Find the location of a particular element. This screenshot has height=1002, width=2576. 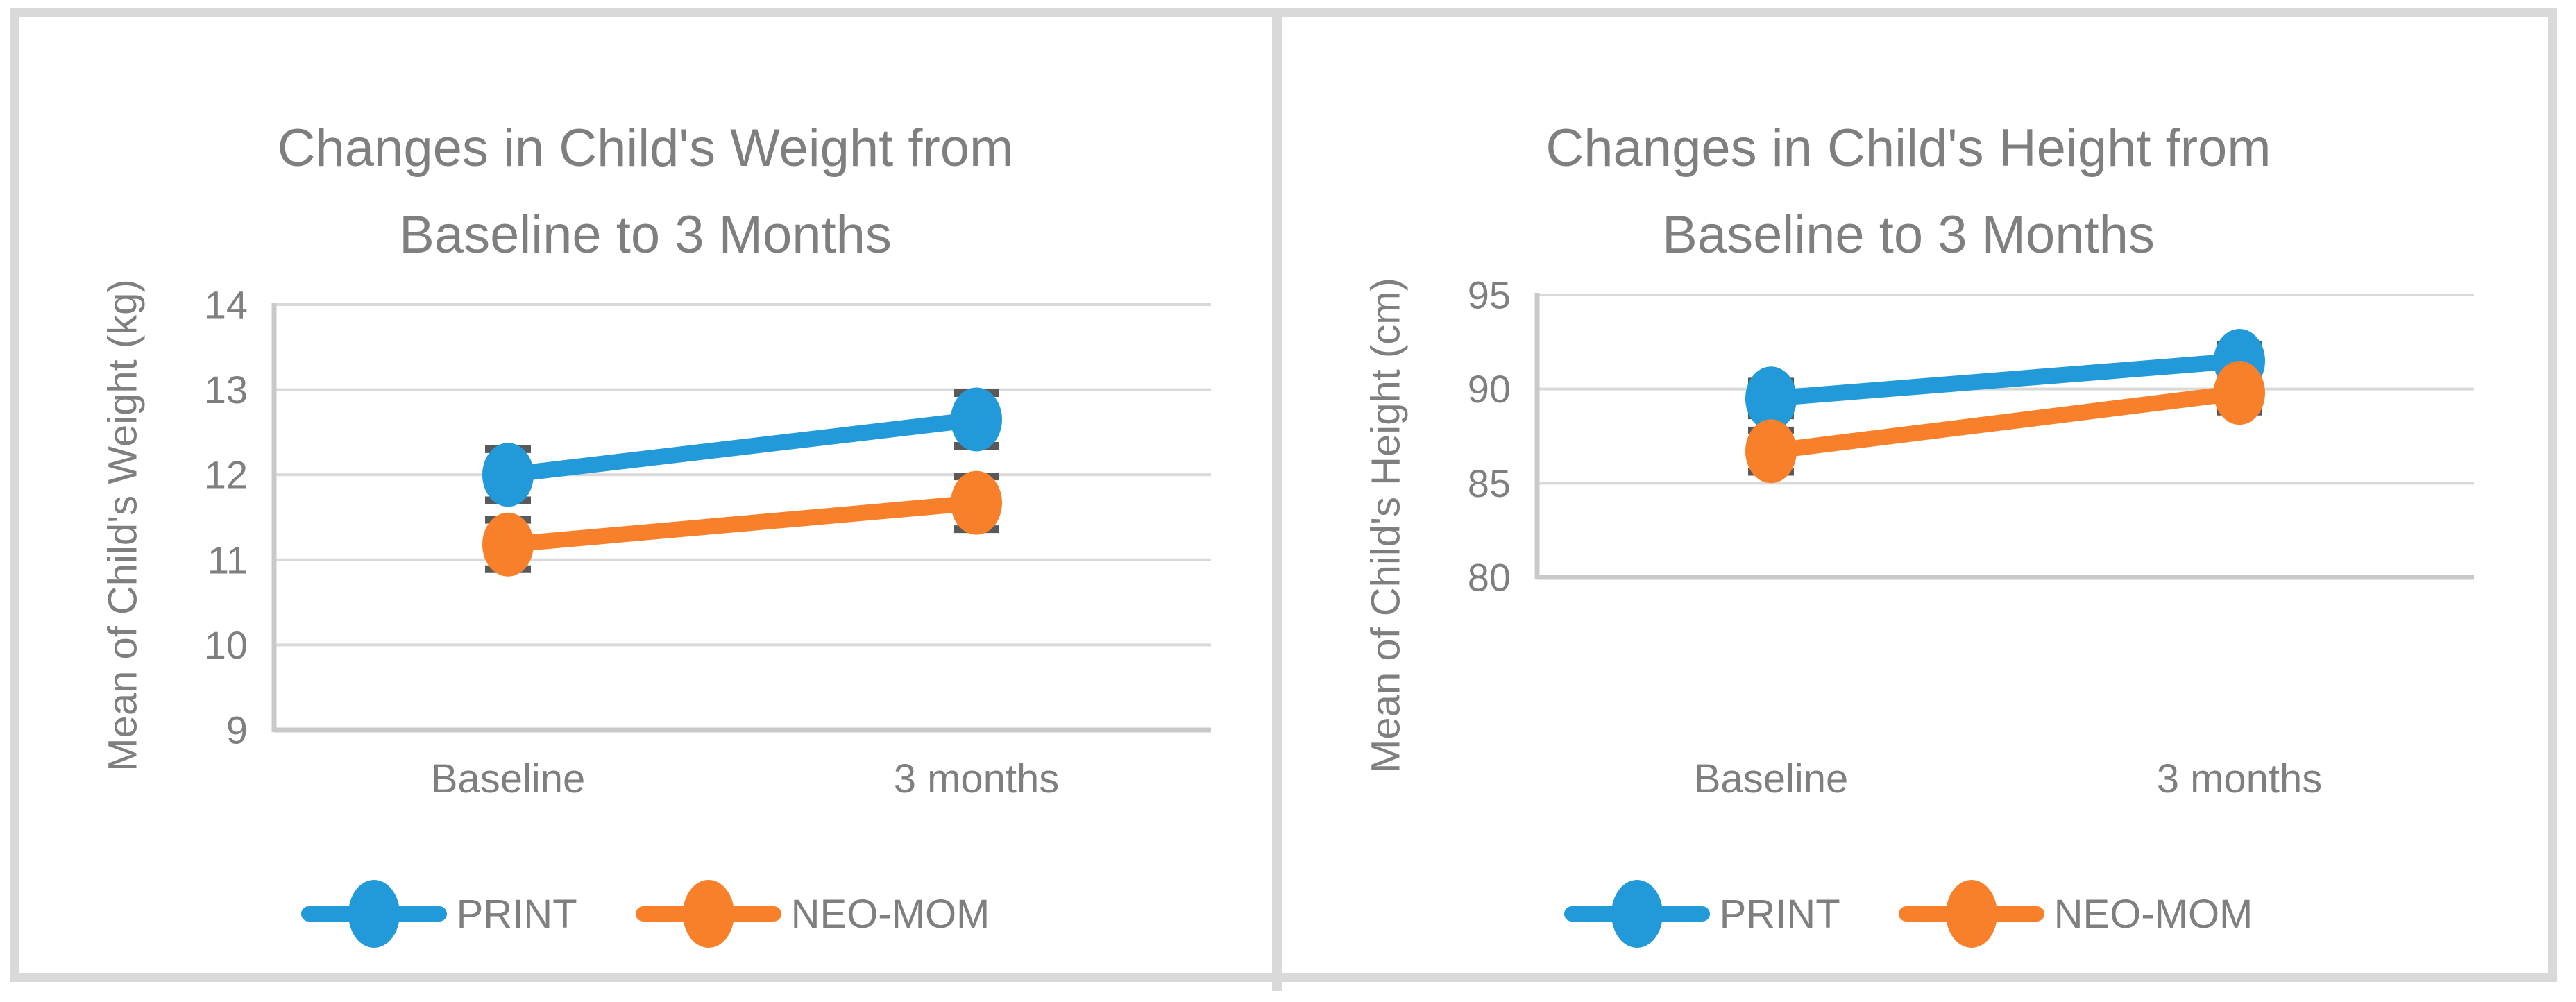

chart-title-line1: Changes in Child's Height from is located at coordinates (1908, 149).